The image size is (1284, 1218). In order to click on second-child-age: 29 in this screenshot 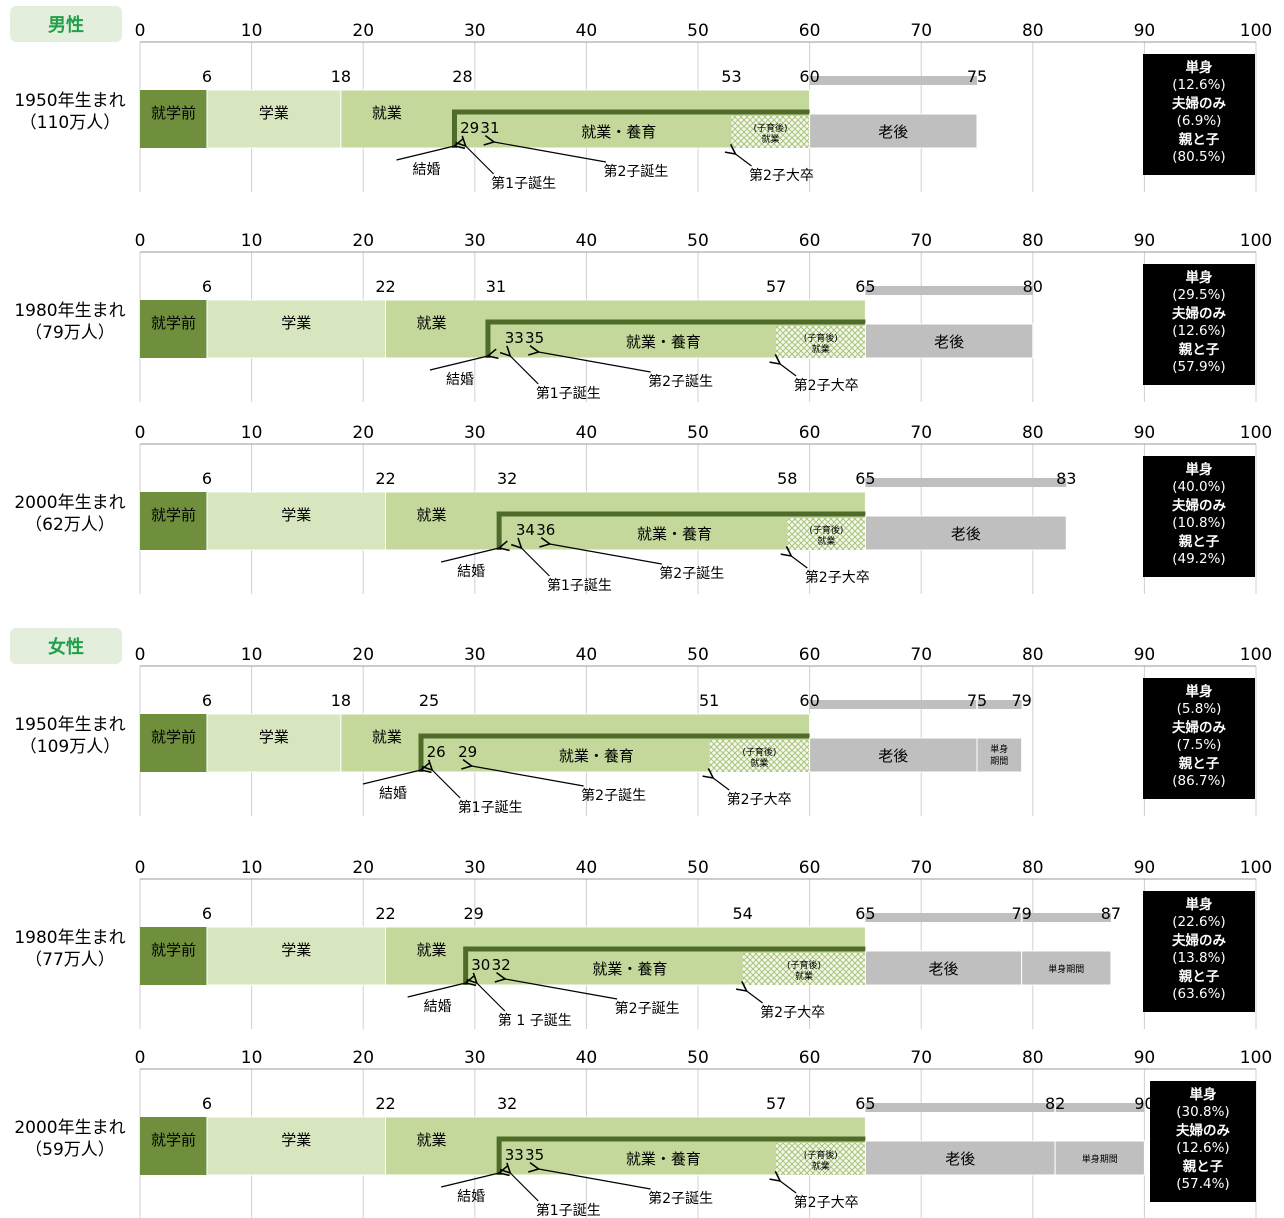, I will do `click(467, 752)`.